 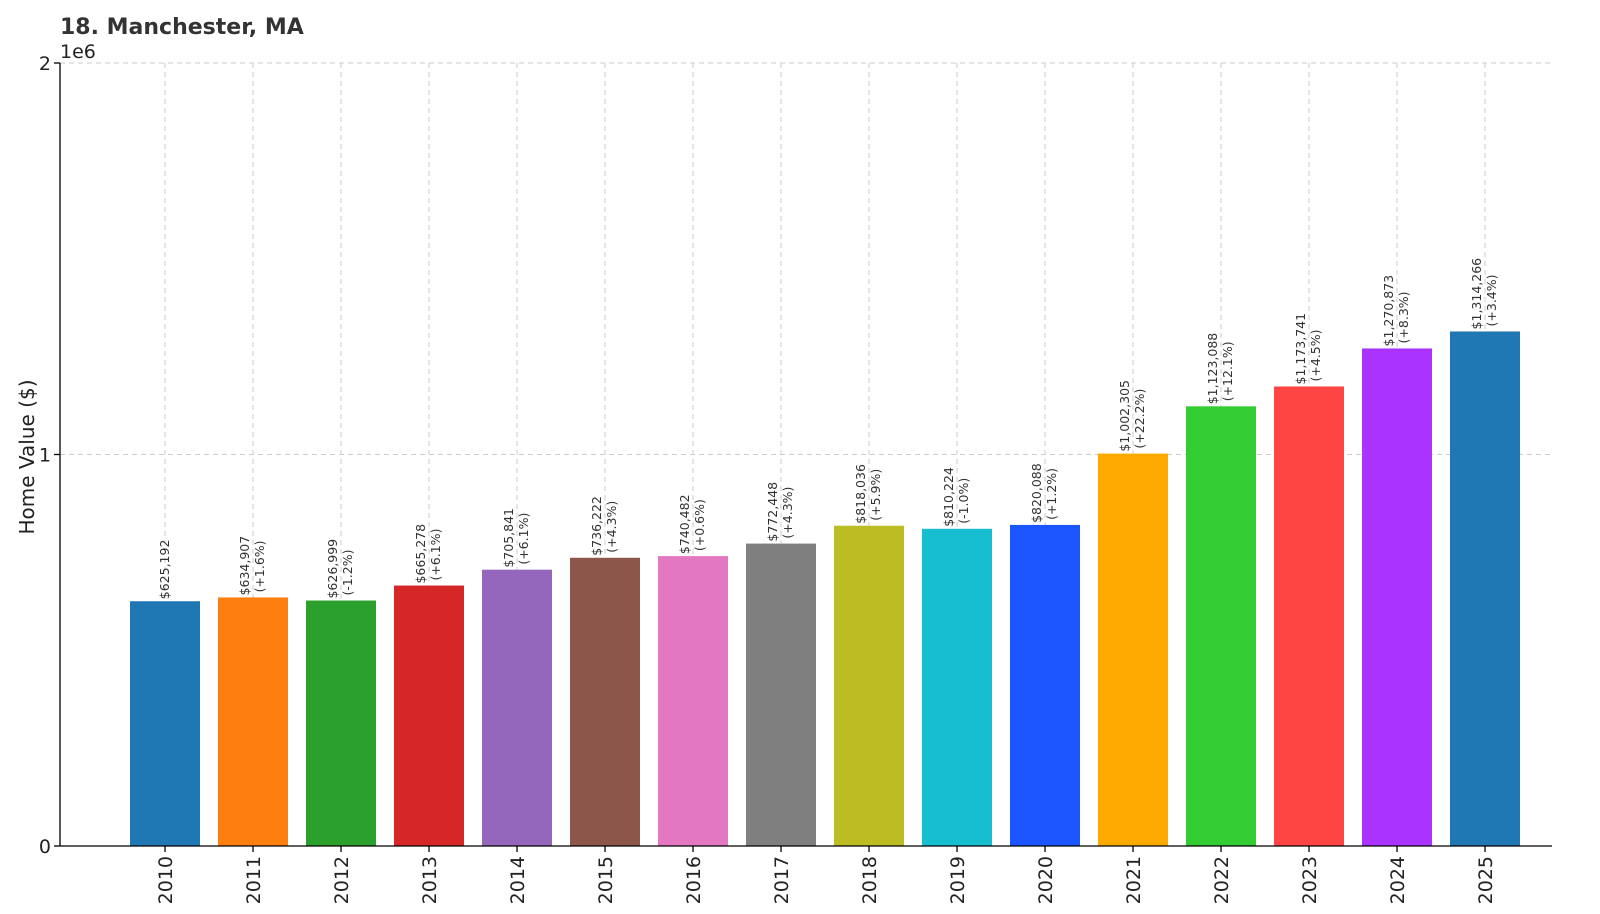 I want to click on bar-2021, so click(x=1133, y=649).